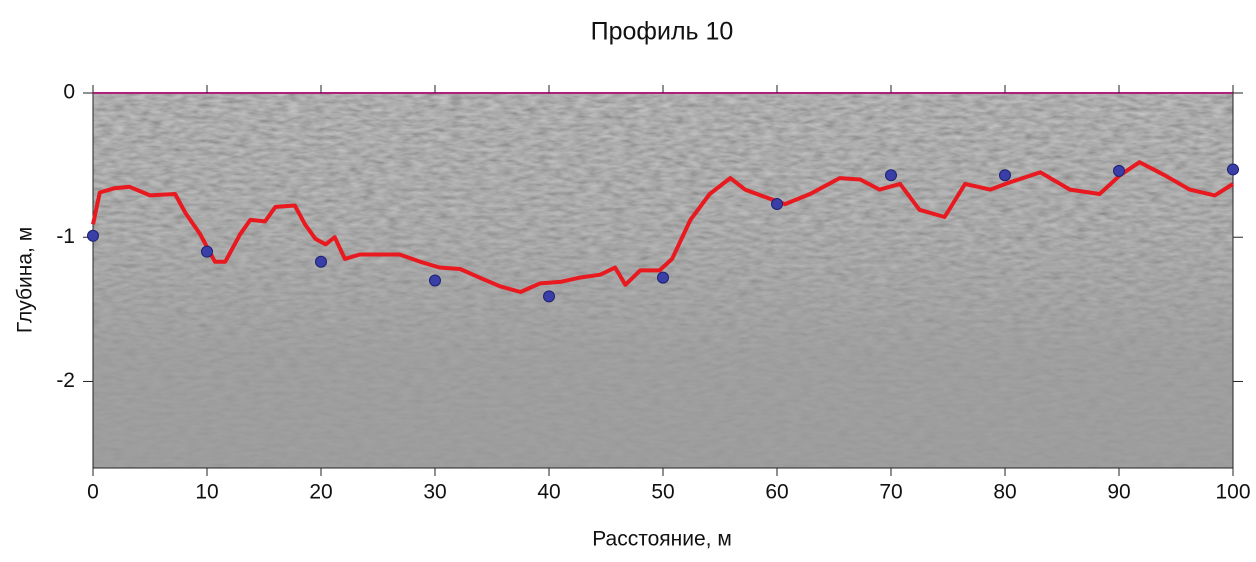 This screenshot has height=562, width=1256. What do you see at coordinates (93, 492) in the screenshot?
I see `x-tick-label: 0` at bounding box center [93, 492].